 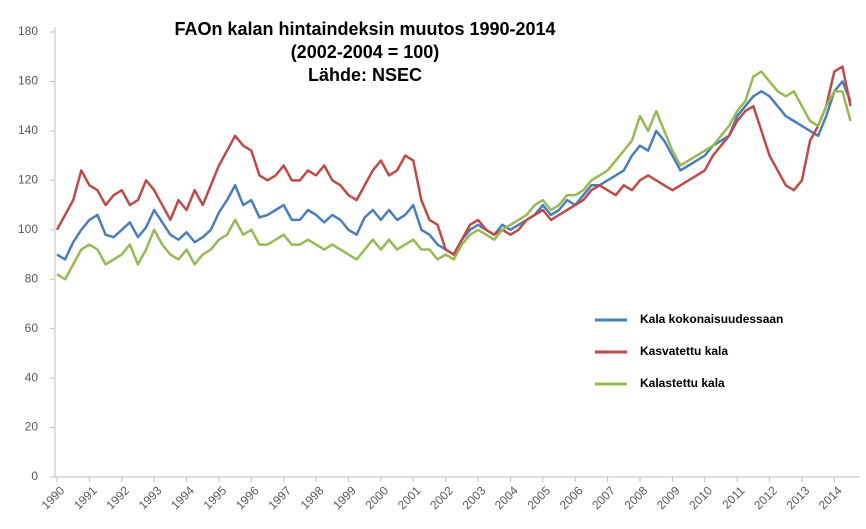 What do you see at coordinates (28, 229) in the screenshot?
I see `y-tick-label: 100` at bounding box center [28, 229].